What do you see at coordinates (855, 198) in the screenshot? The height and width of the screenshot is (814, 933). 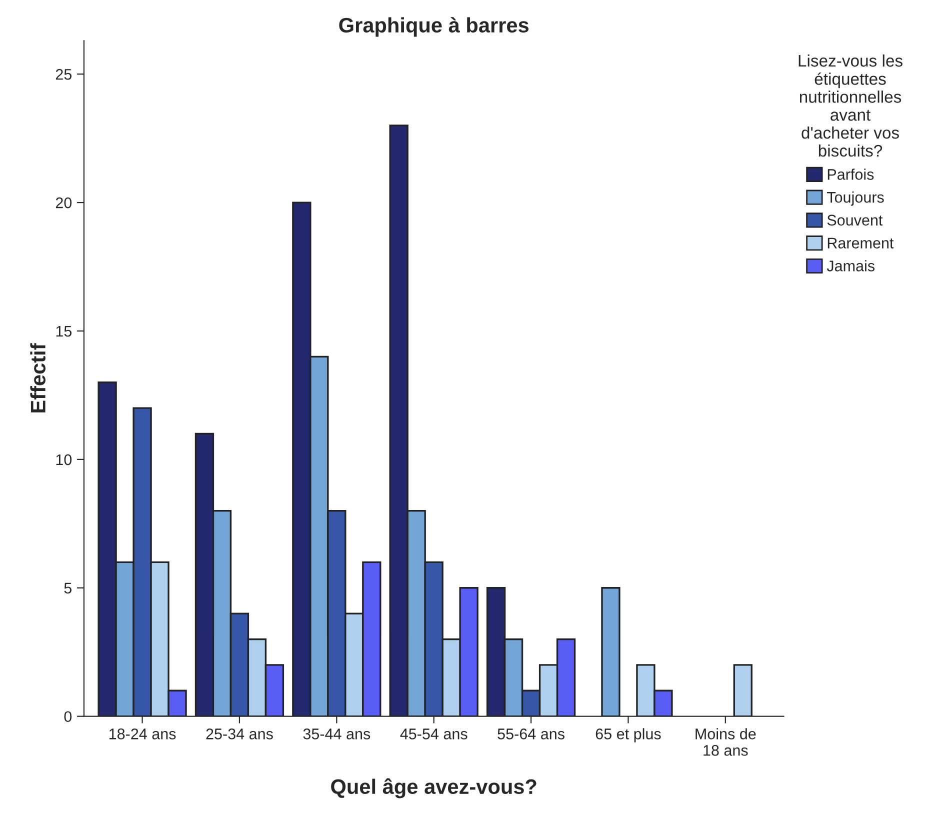 I see `legend-label: Toujours` at bounding box center [855, 198].